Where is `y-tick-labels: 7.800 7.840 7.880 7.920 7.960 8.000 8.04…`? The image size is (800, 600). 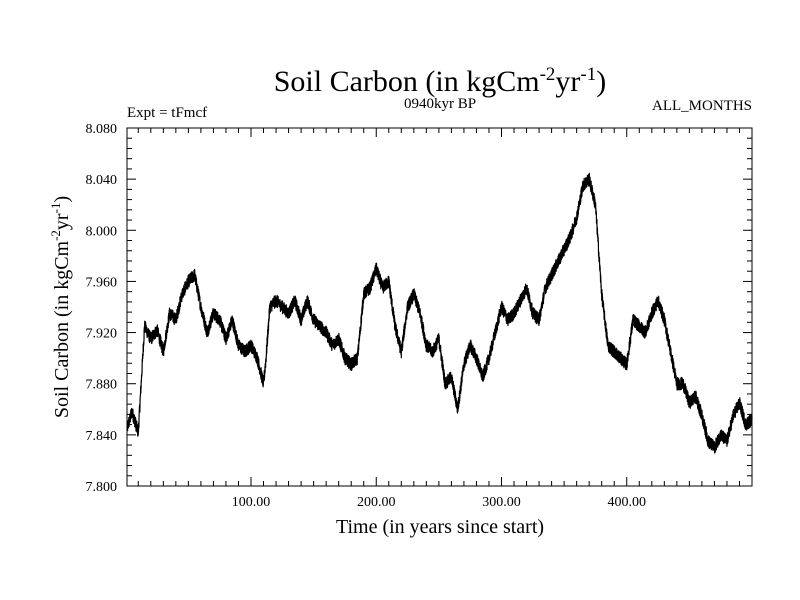
y-tick-labels: 7.800 7.840 7.880 7.920 7.960 8.000 8.04… is located at coordinates (102, 308).